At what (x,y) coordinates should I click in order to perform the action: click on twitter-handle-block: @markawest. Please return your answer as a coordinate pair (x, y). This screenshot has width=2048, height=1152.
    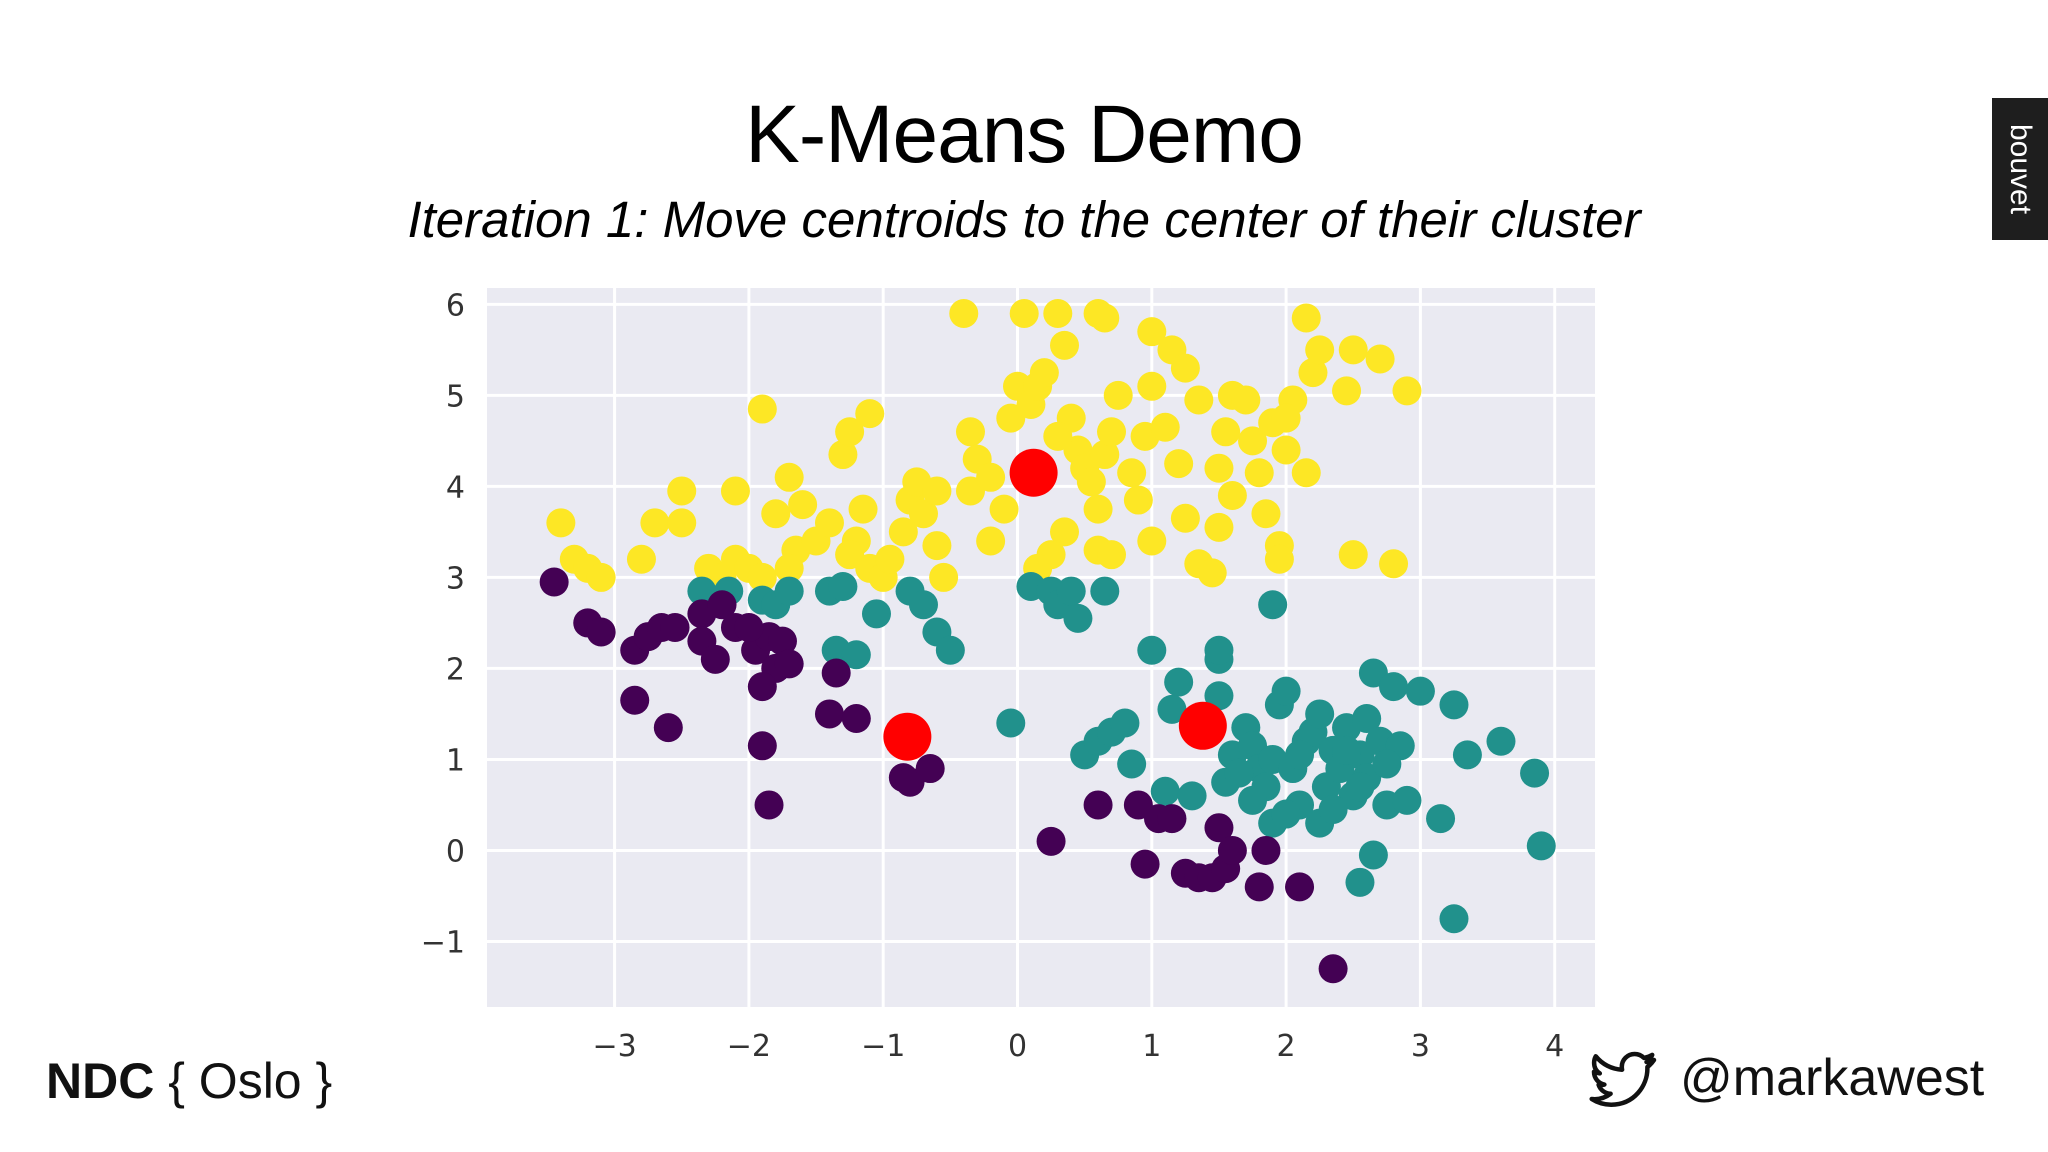
    Looking at the image, I should click on (1785, 1078).